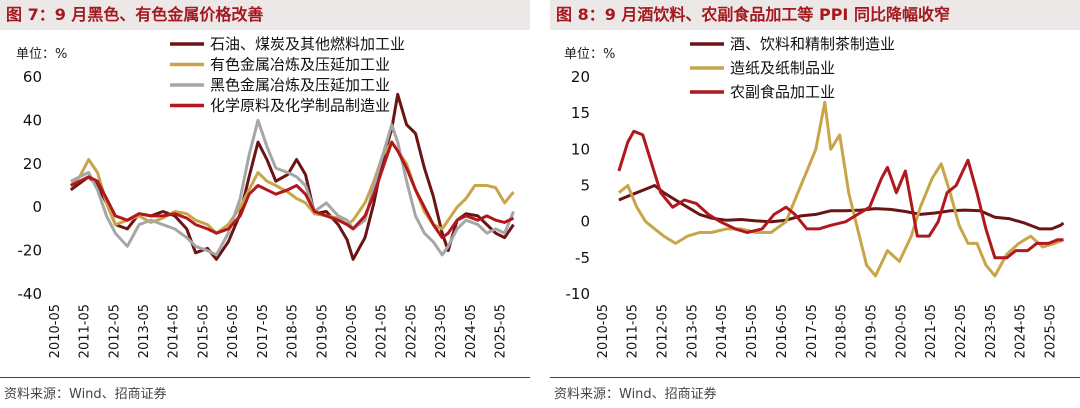 Image resolution: width=1080 pixels, height=408 pixels. Describe the element at coordinates (580, 149) in the screenshot. I see `y-tick-label: 10` at that location.